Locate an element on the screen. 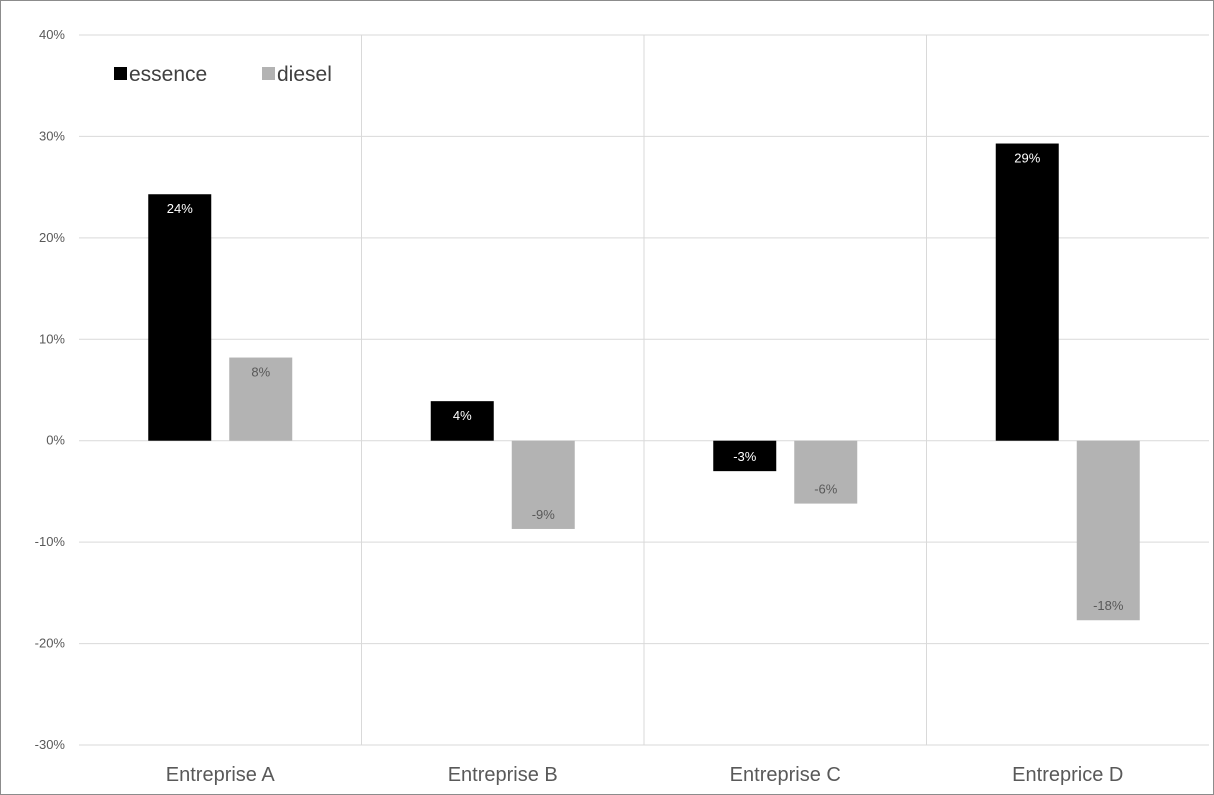 The height and width of the screenshot is (795, 1214). y-tick-label: 10% is located at coordinates (52, 338).